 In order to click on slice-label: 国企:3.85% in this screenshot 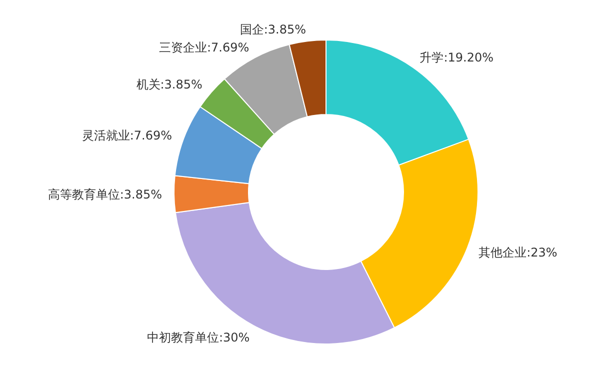, I will do `click(273, 29)`.